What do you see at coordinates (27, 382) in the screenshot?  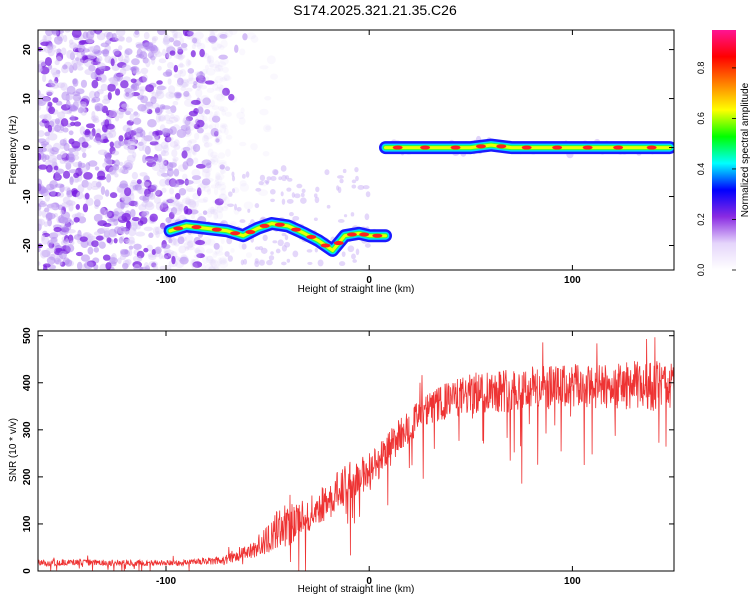 I see `snr-y-tick-label: 400` at bounding box center [27, 382].